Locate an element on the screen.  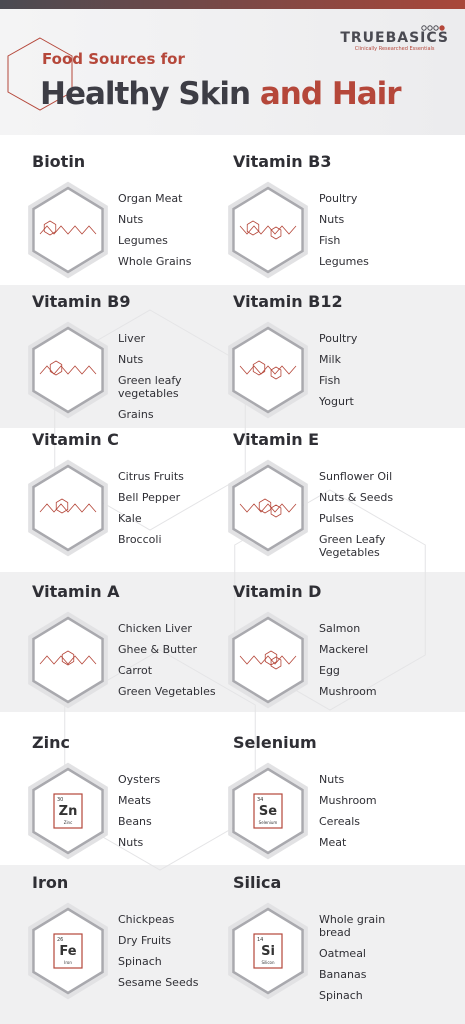
food-item: Chicken Liver is located at coordinates (155, 628).